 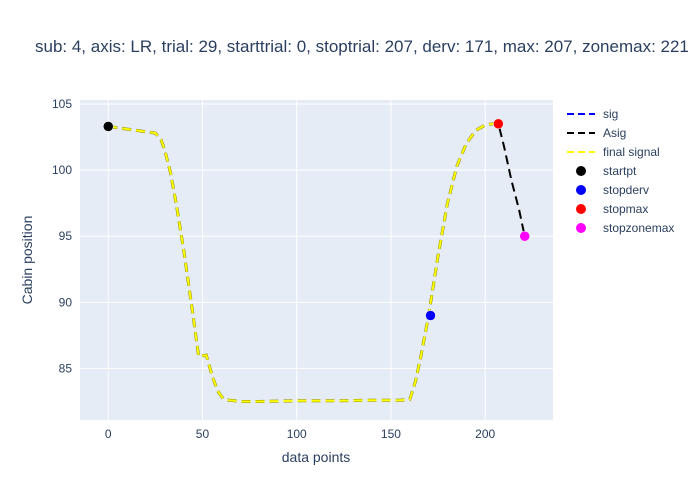 I want to click on y-tick-label: 100, so click(x=62, y=170).